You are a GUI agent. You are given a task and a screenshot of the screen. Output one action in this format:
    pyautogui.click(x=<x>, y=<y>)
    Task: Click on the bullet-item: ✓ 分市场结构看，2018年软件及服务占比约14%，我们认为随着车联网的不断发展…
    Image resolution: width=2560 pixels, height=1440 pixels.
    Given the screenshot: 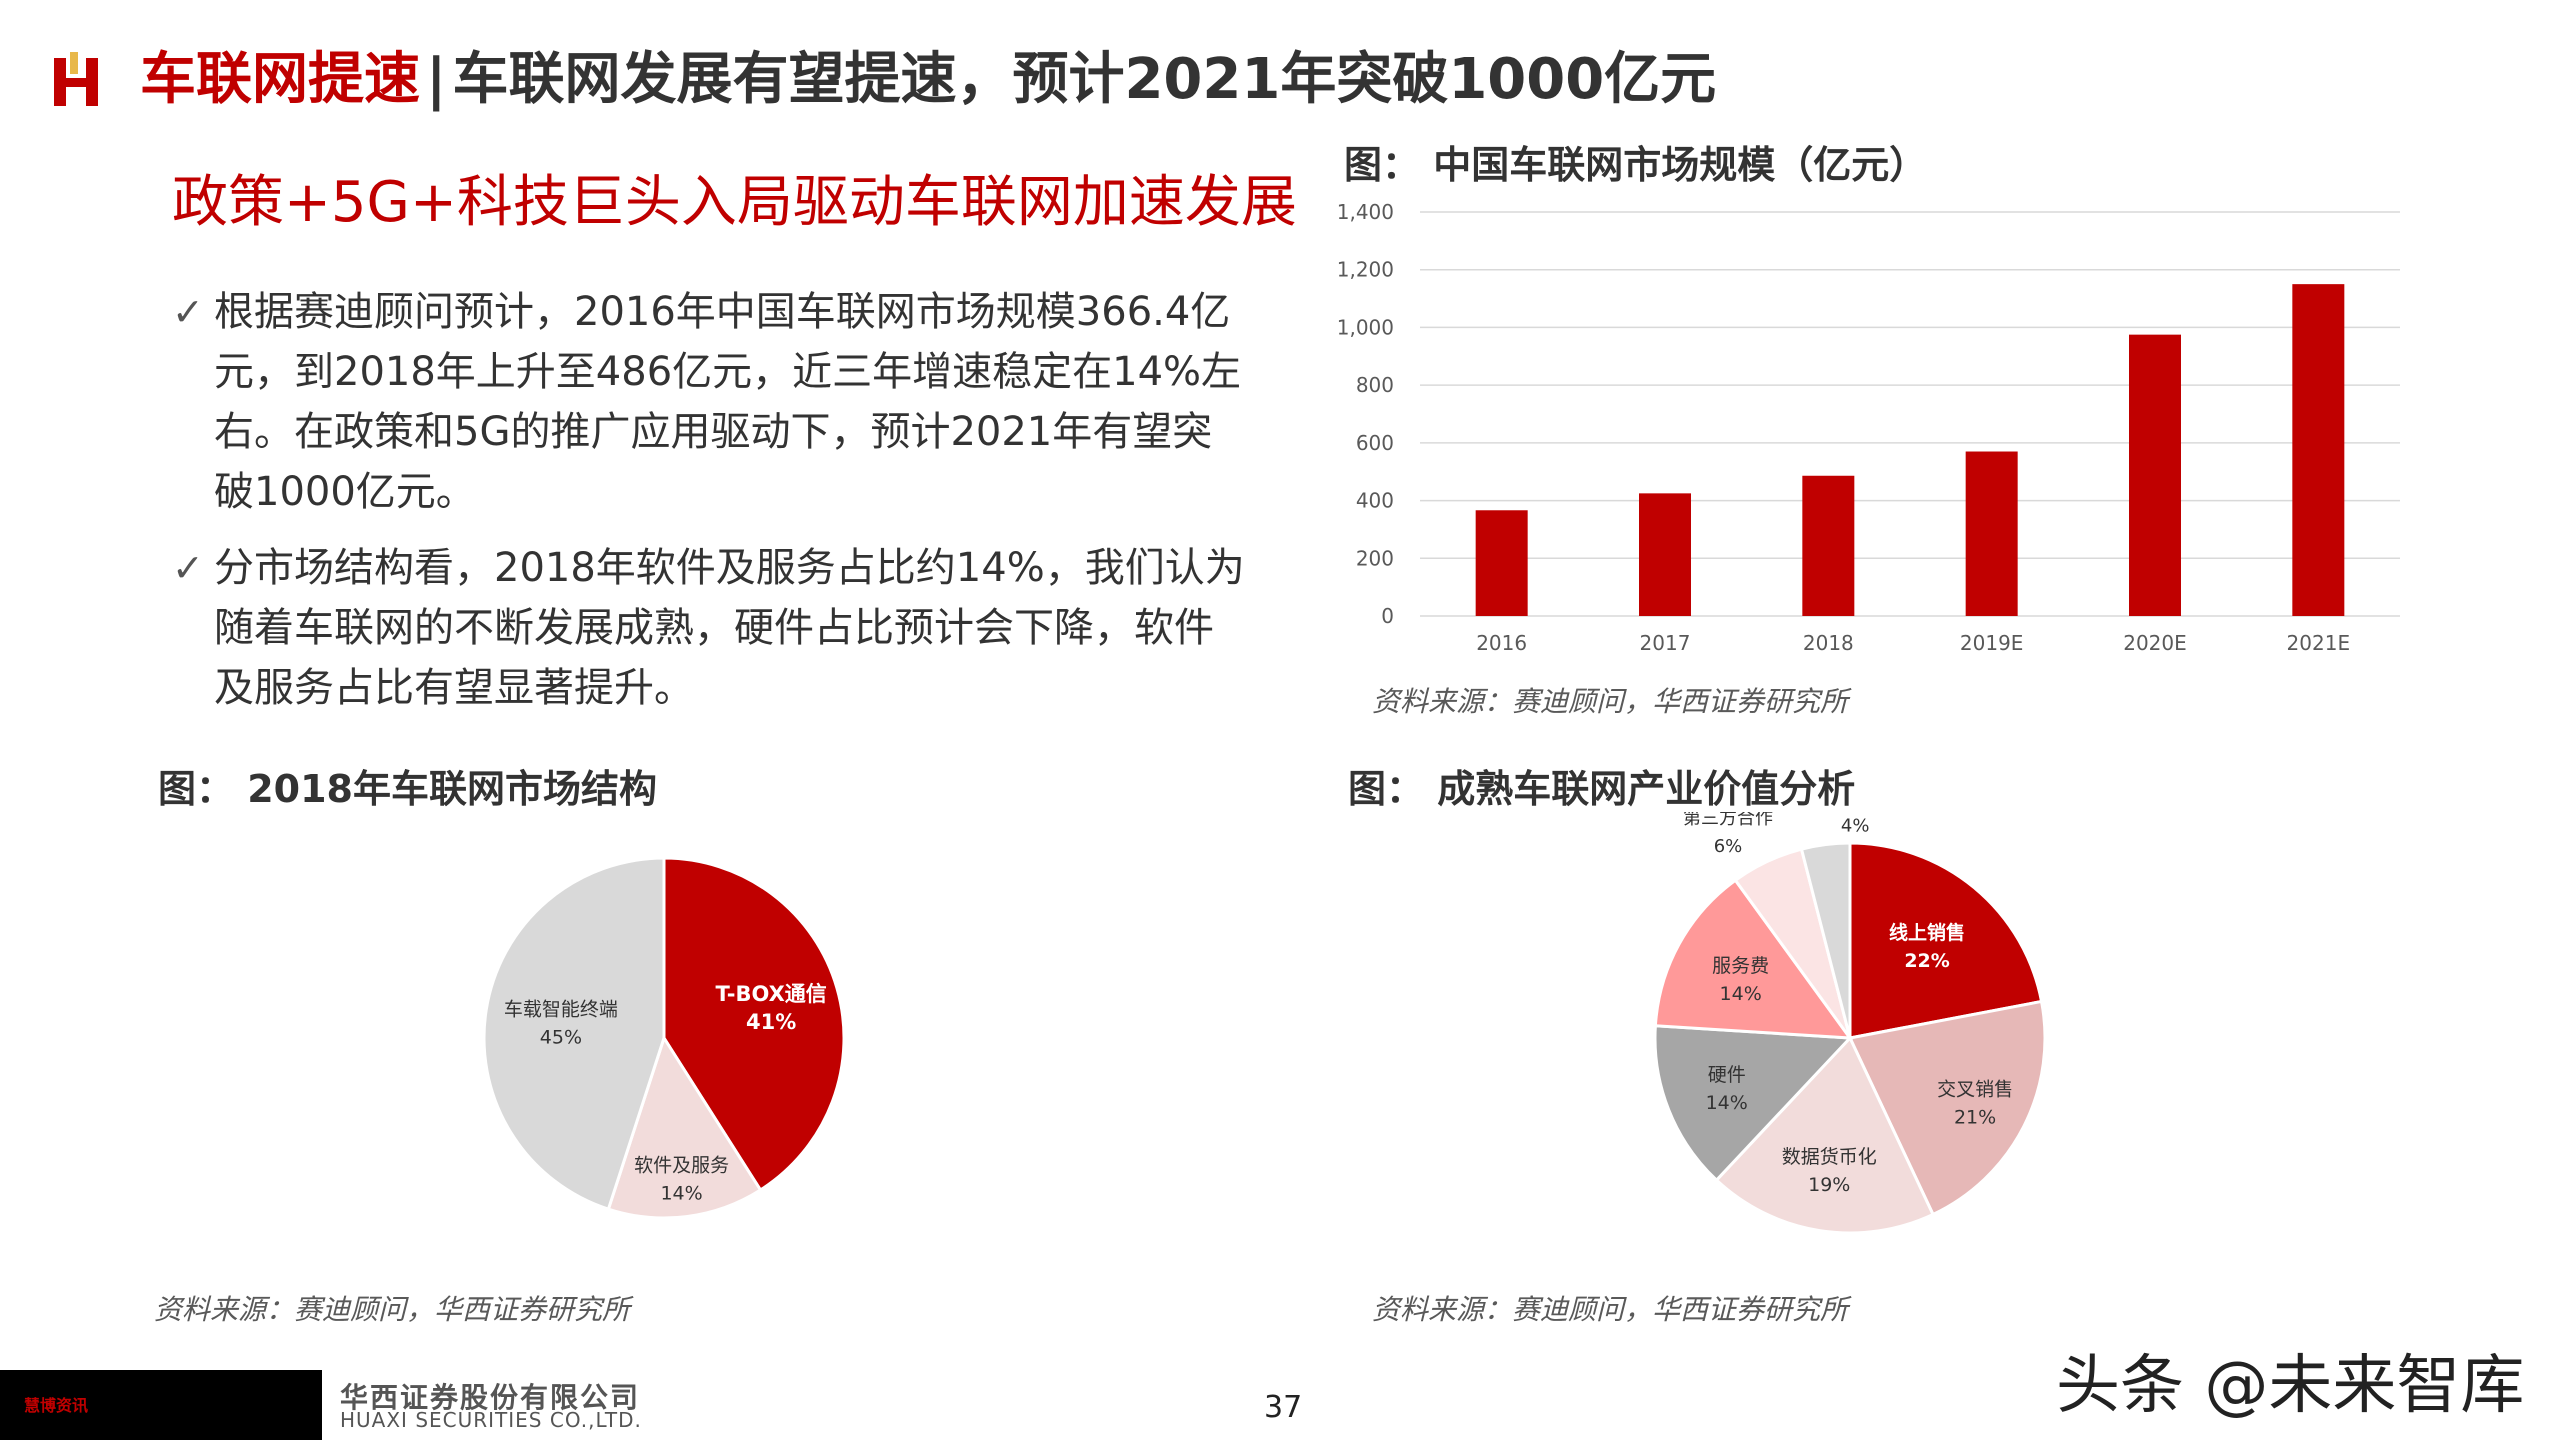 What is the action you would take?
    pyautogui.click(x=712, y=628)
    